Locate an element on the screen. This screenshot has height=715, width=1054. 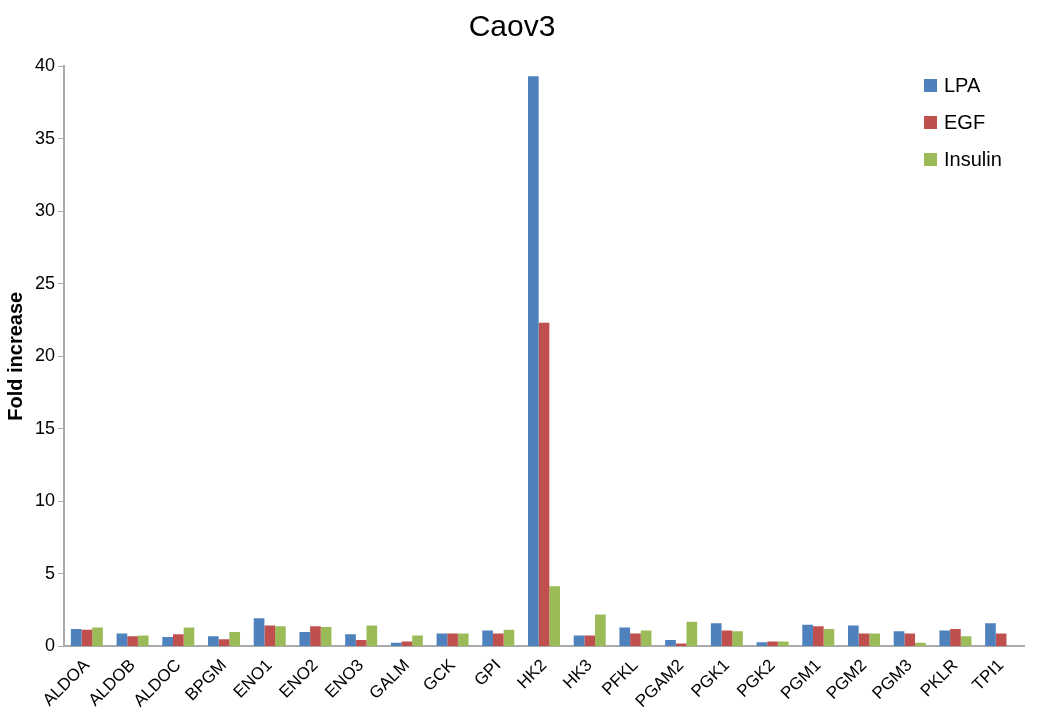
y-tick-label: 5 is located at coordinates (50, 572).